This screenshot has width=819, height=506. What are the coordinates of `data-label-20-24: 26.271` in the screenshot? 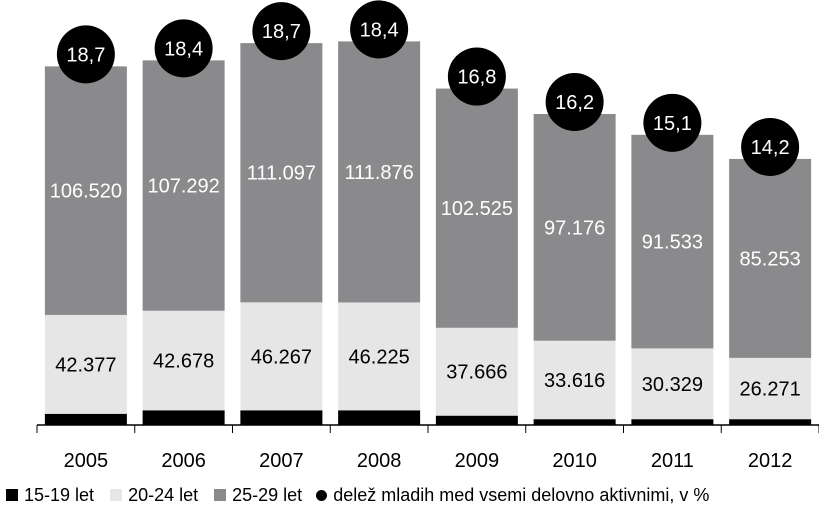 It's located at (770, 390).